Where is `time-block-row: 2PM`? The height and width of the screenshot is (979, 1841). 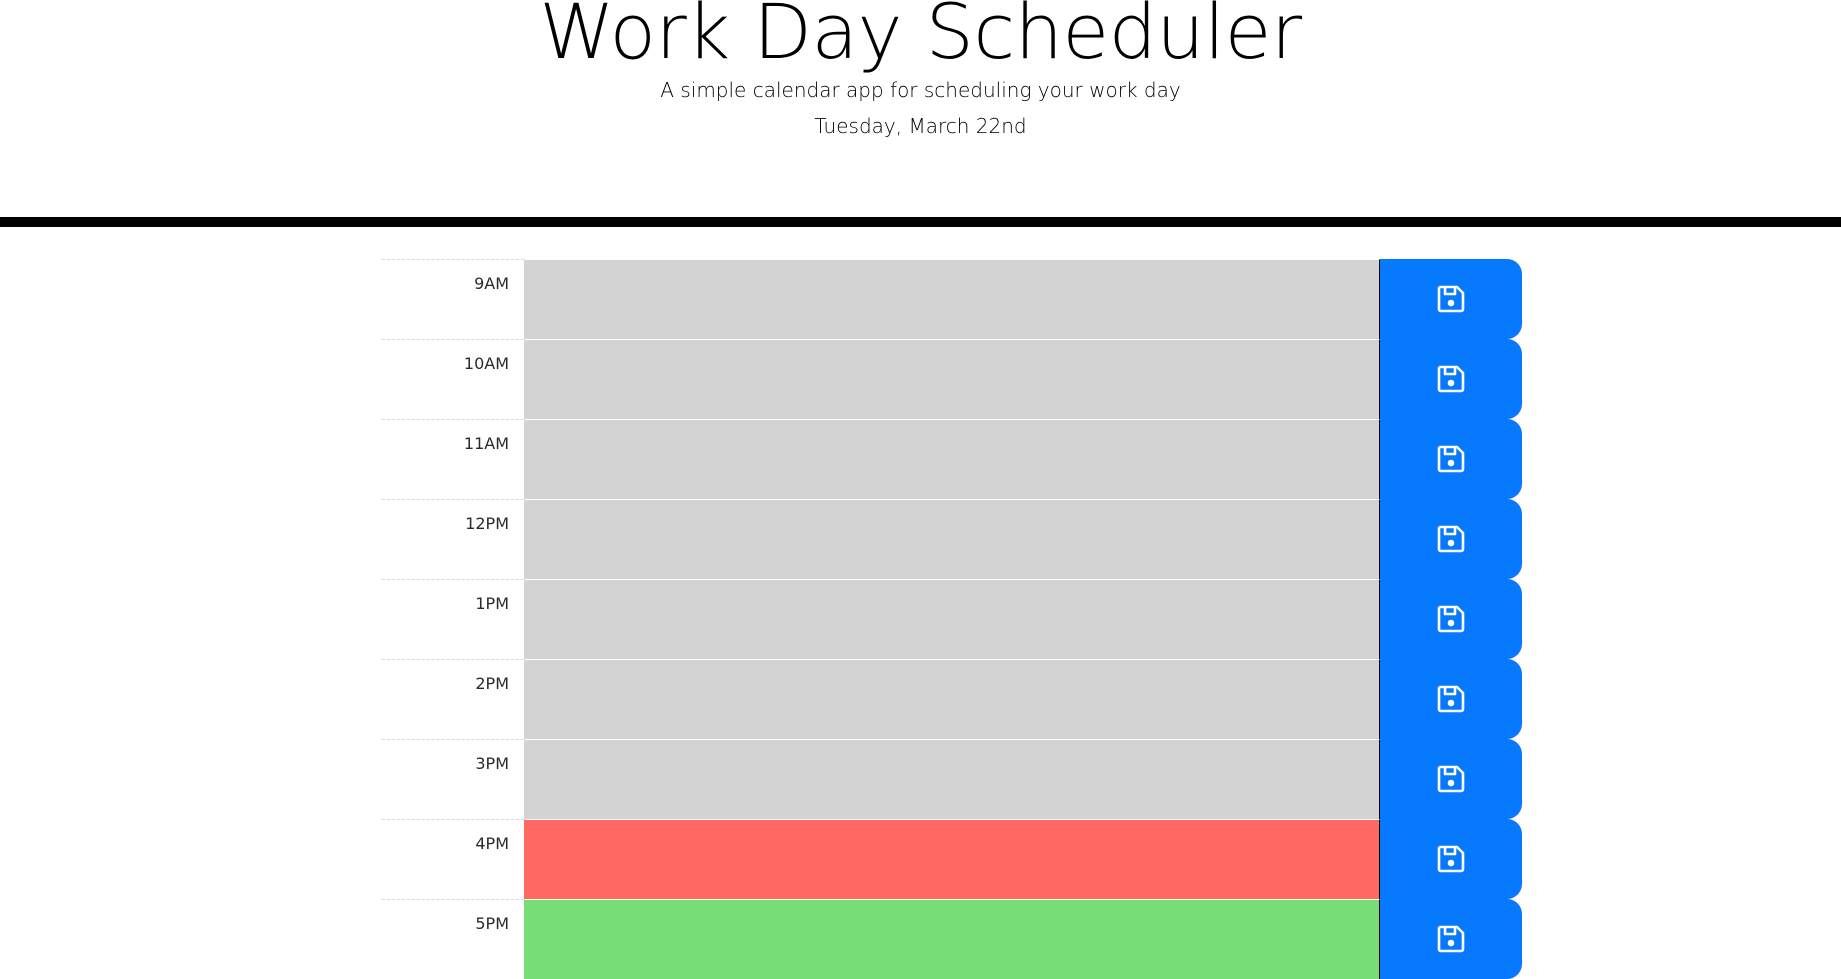 time-block-row: 2PM is located at coordinates (952, 699).